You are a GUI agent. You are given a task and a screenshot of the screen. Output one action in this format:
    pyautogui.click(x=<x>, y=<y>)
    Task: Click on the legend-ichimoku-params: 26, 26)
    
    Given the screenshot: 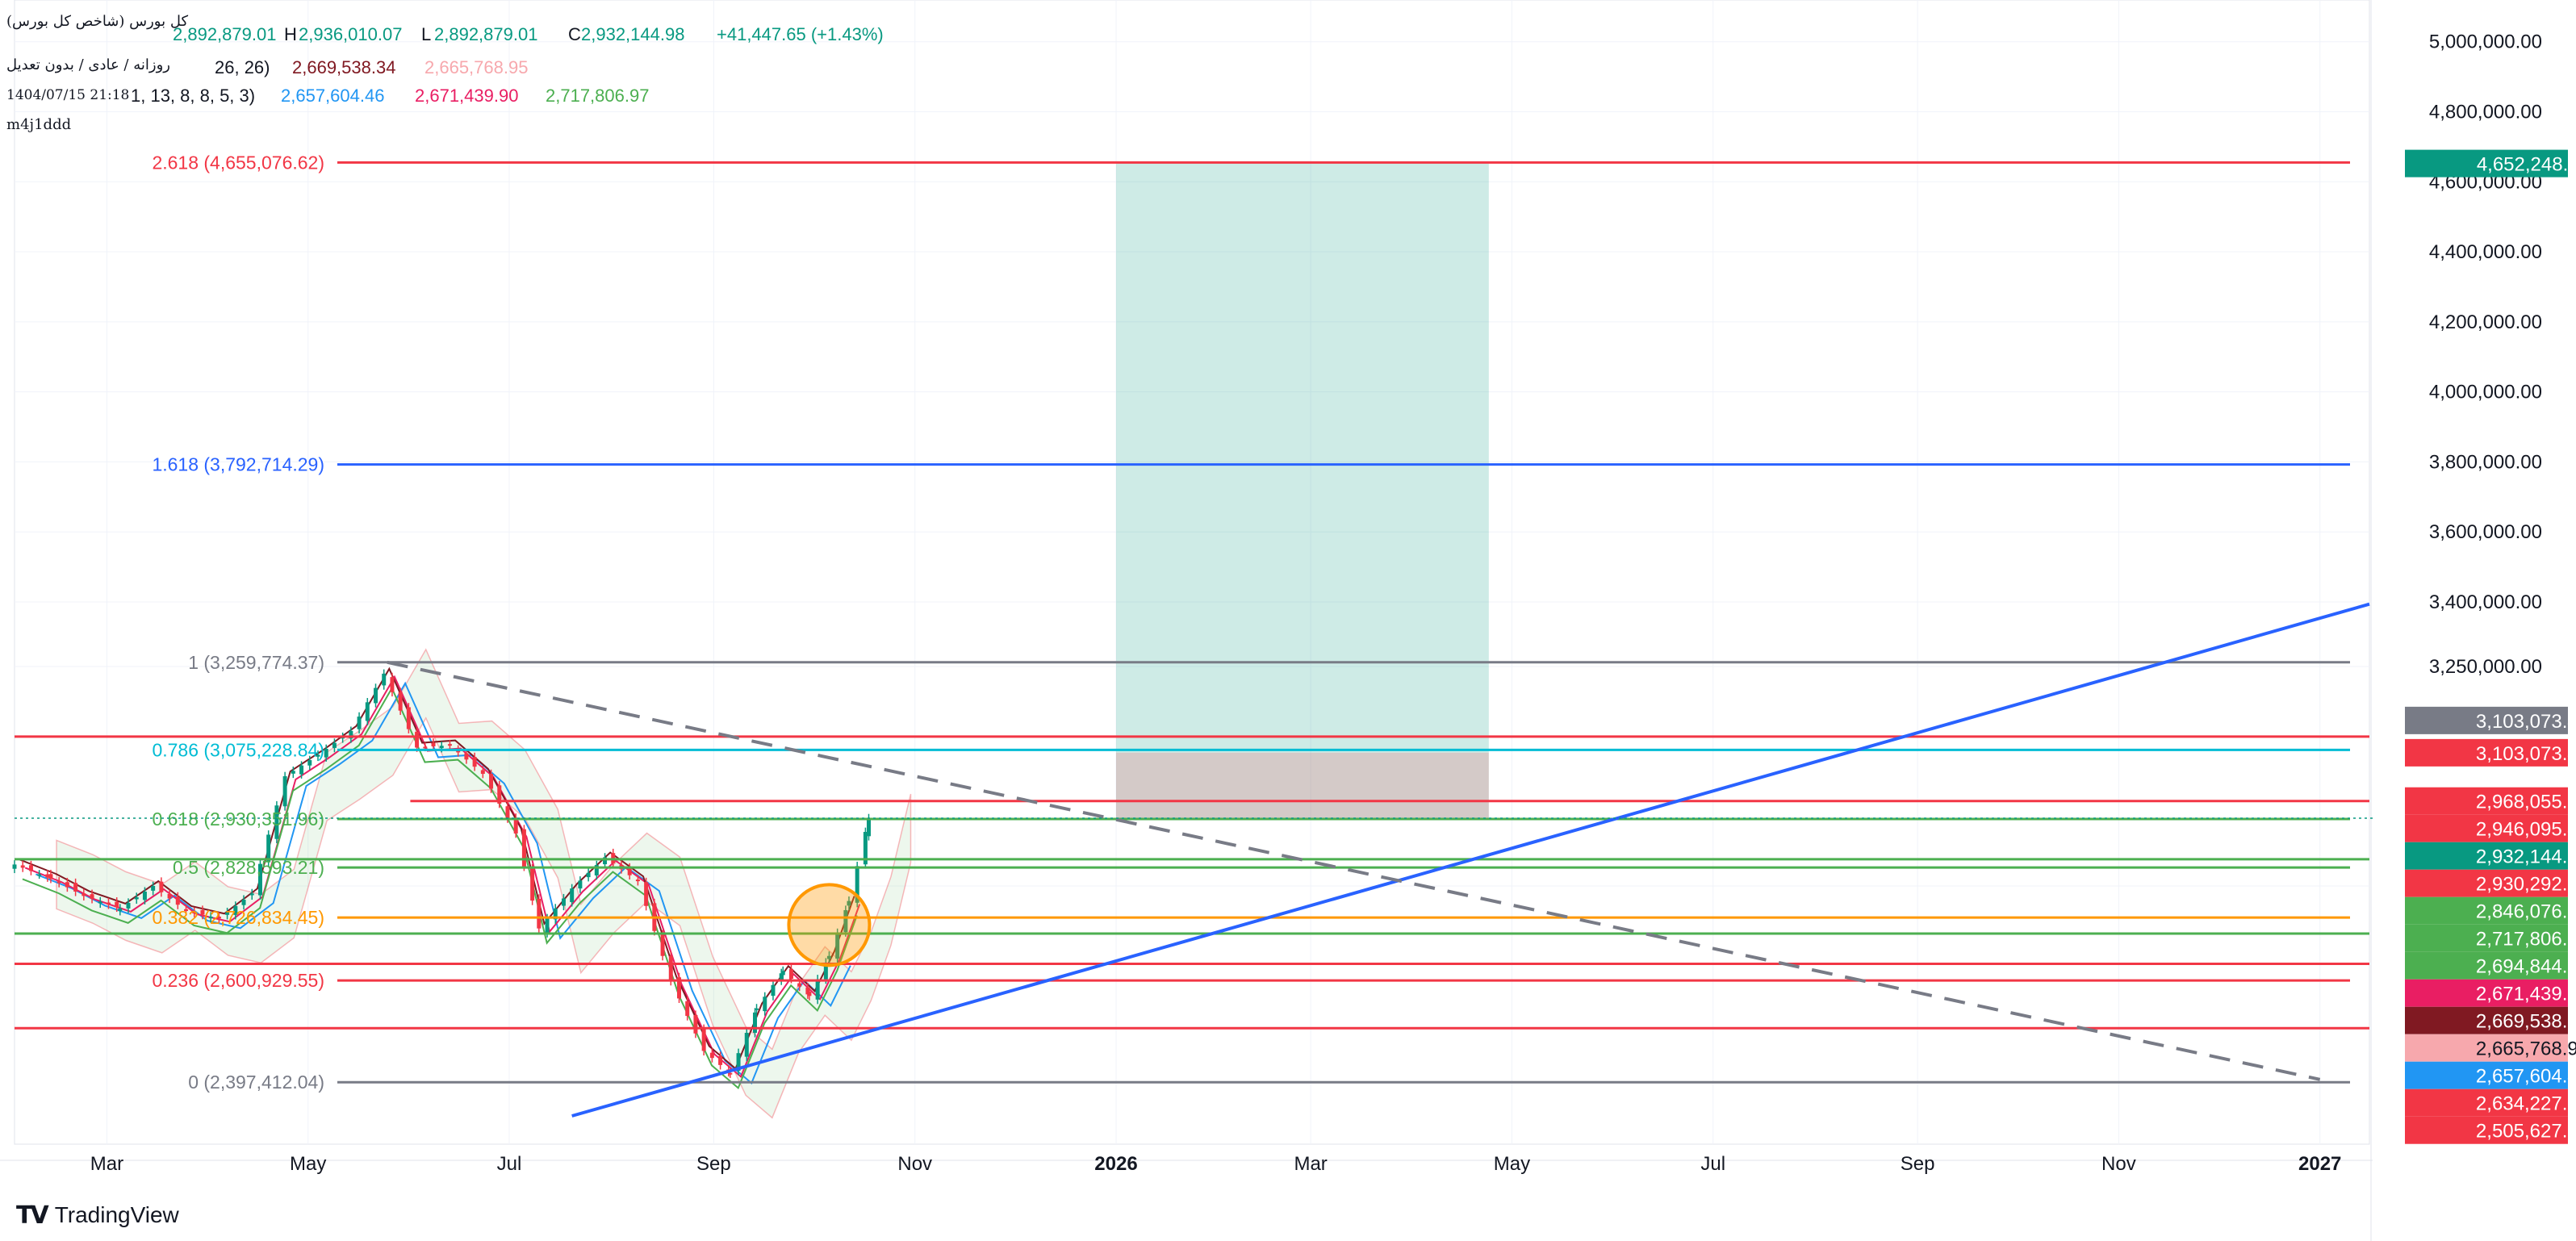 What is the action you would take?
    pyautogui.click(x=242, y=67)
    